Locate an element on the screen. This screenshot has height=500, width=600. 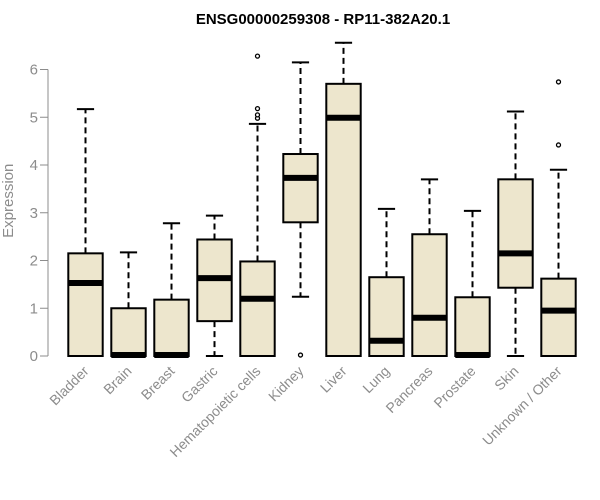
box-bladder is located at coordinates (85, 232).